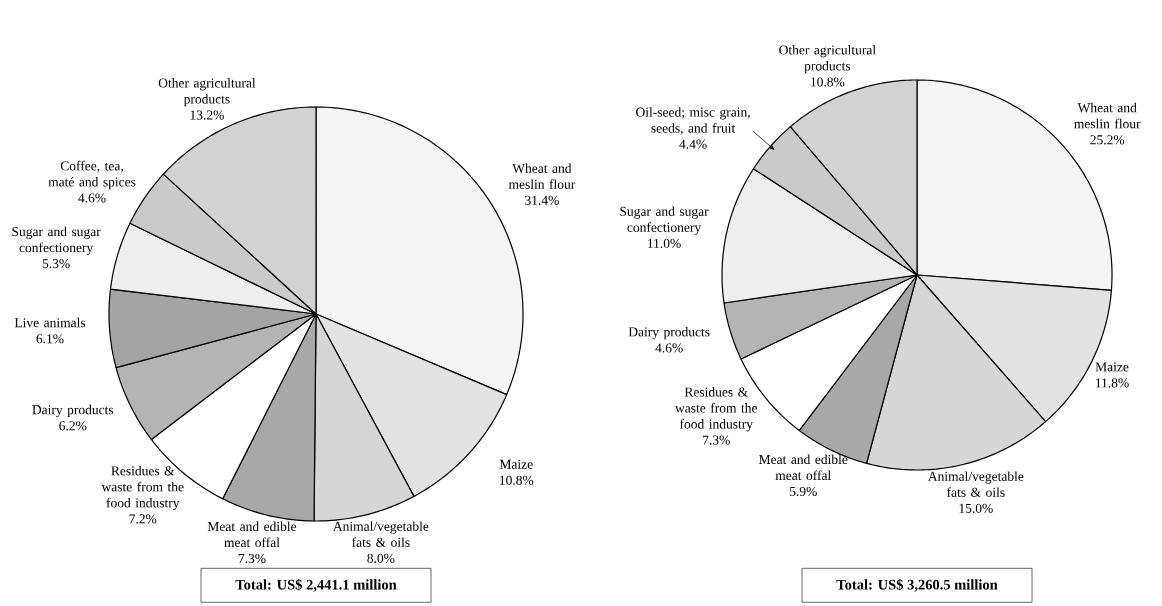 This screenshot has height=606, width=1162. Describe the element at coordinates (693, 144) in the screenshot. I see `data-label: 4.4%` at that location.